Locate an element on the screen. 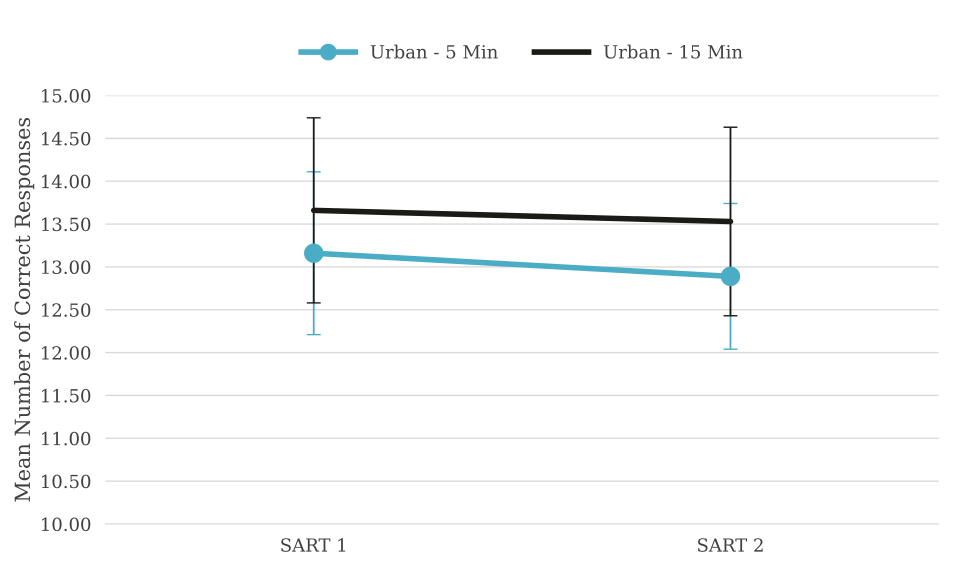 This screenshot has height=579, width=958. y-tick-label: 14.00 is located at coordinates (66, 181).